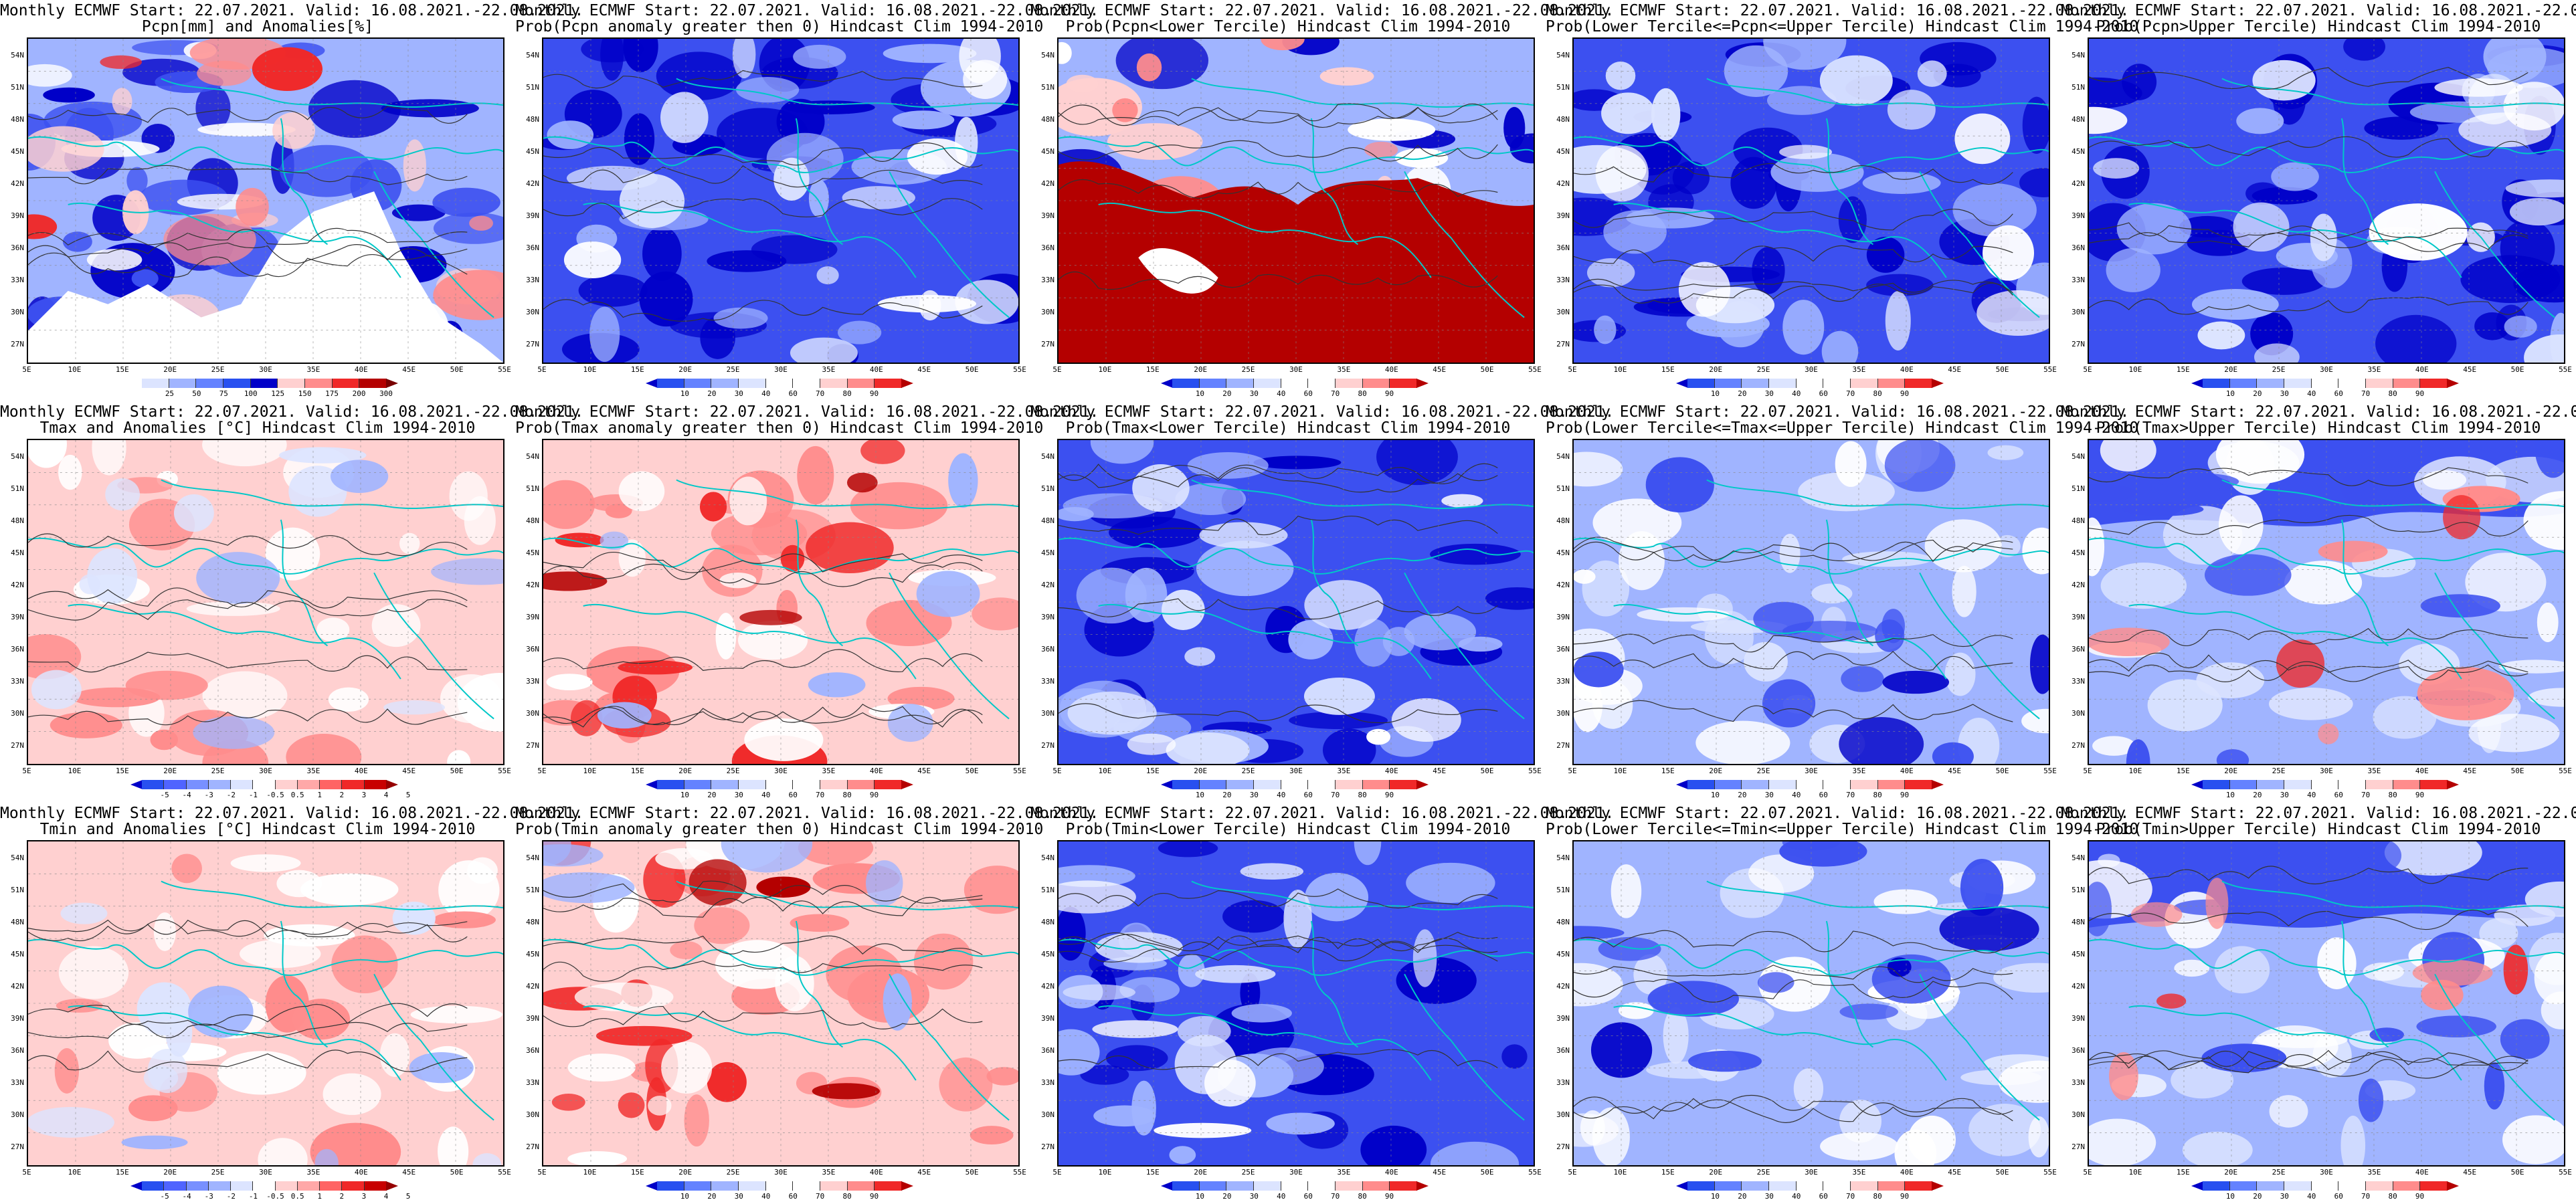 Image resolution: width=2576 pixels, height=1204 pixels. What do you see at coordinates (2078, 858) in the screenshot?
I see `latitude-label: 54N` at bounding box center [2078, 858].